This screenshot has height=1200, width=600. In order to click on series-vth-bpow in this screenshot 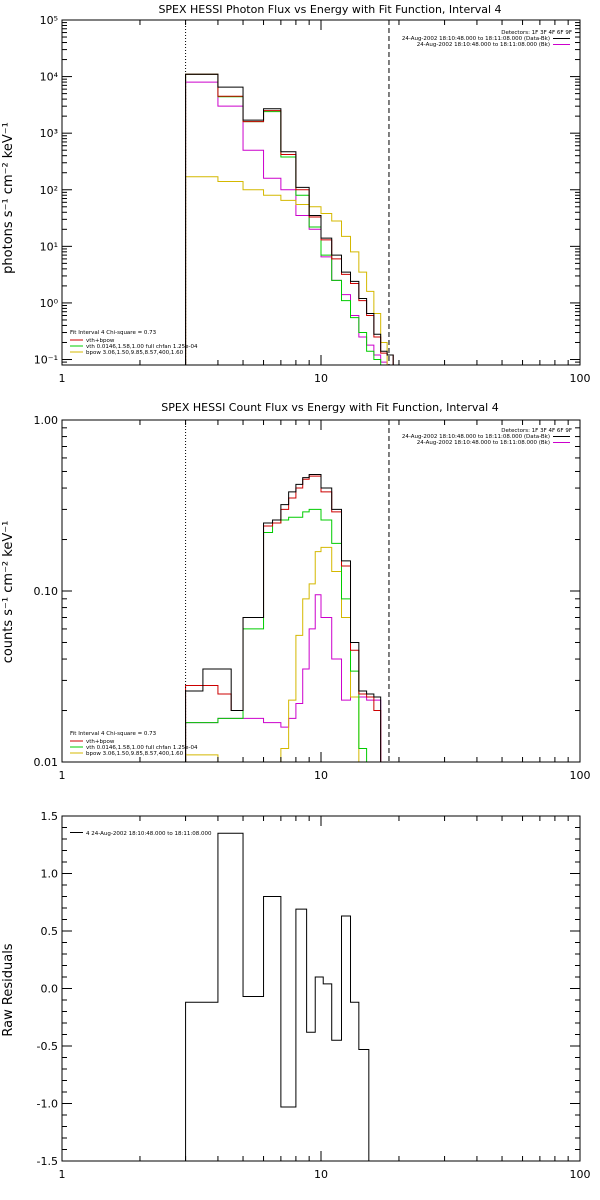, I will do `click(292, 219)`.